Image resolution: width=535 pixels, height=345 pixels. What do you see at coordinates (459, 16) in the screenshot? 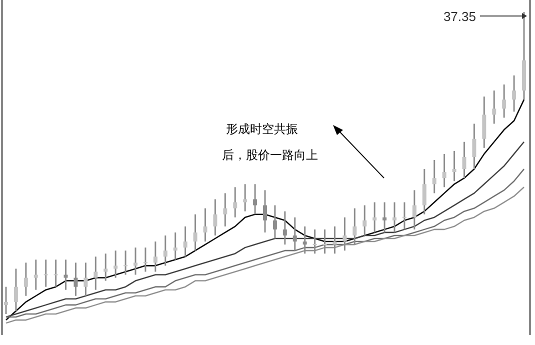
I see `annotation: 37.35` at bounding box center [459, 16].